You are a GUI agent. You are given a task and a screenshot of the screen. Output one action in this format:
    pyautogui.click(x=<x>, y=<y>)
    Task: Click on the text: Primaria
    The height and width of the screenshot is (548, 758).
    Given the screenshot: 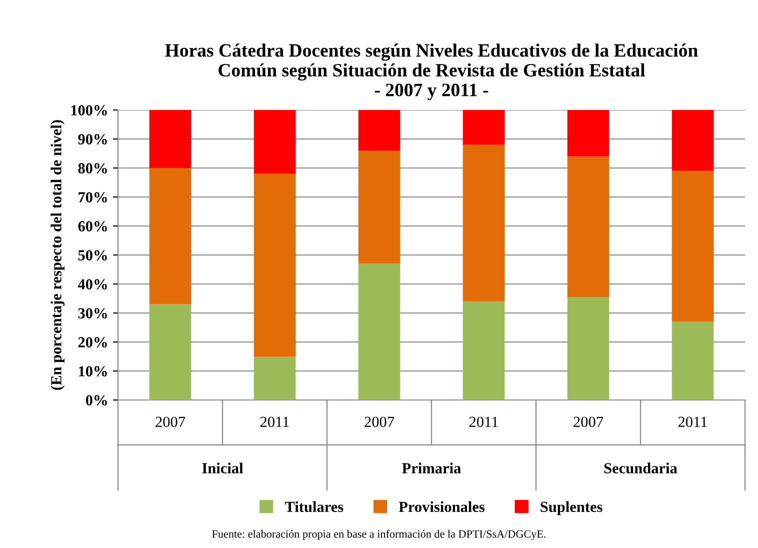 What is the action you would take?
    pyautogui.click(x=431, y=468)
    